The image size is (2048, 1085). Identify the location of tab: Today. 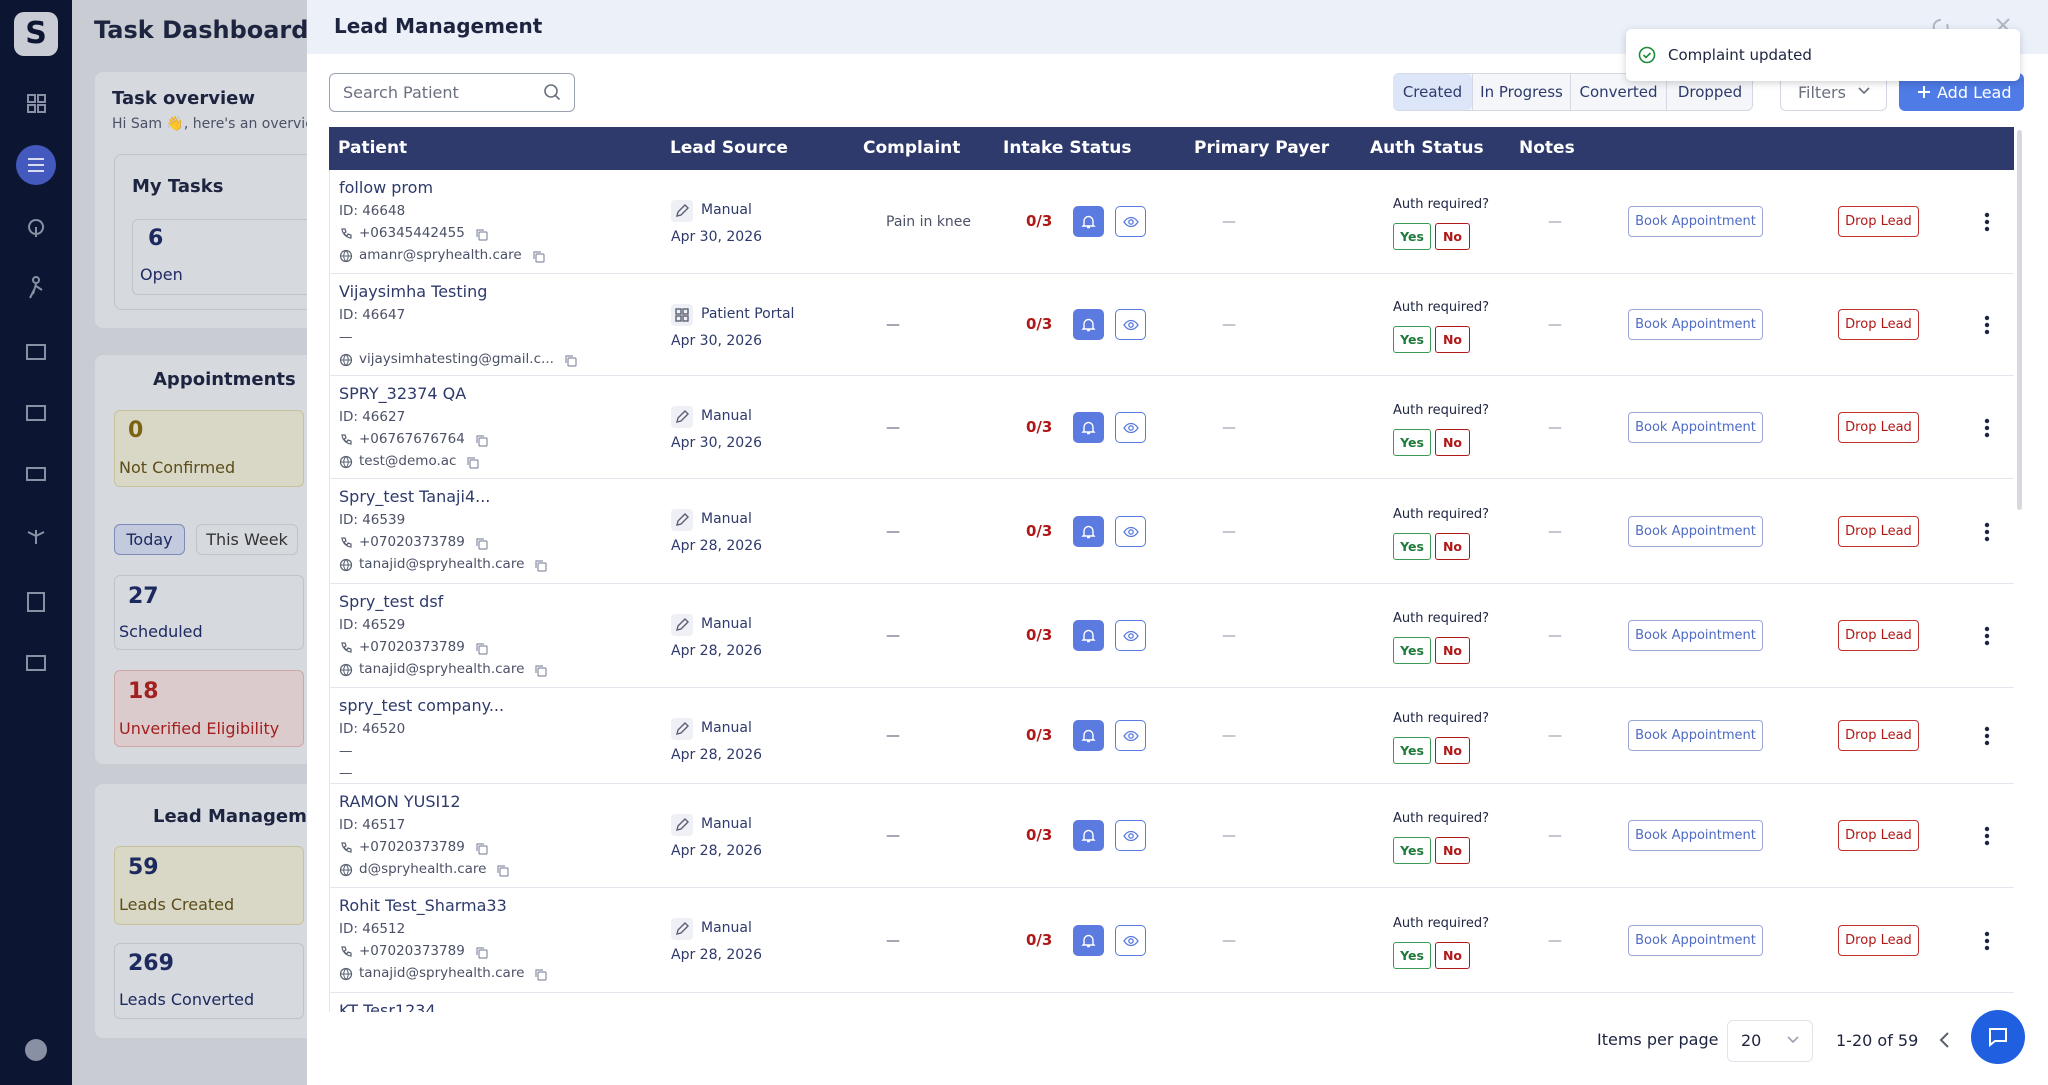
(149, 539).